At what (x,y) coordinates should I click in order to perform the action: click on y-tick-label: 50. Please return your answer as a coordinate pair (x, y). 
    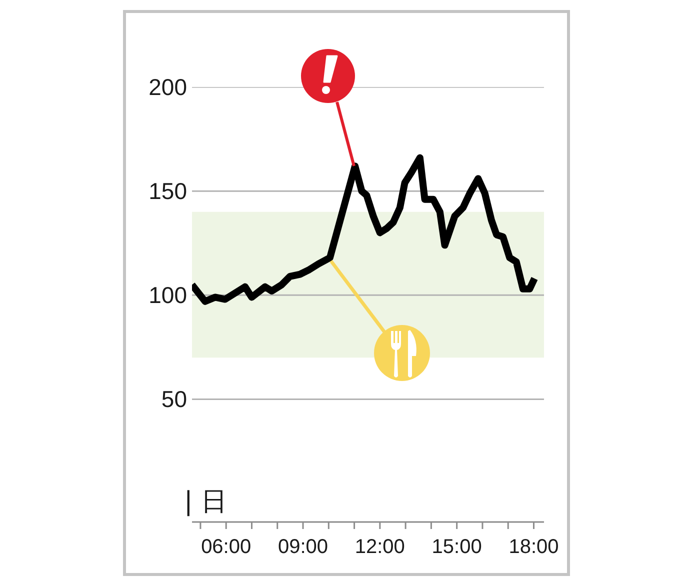
    Looking at the image, I should click on (174, 399).